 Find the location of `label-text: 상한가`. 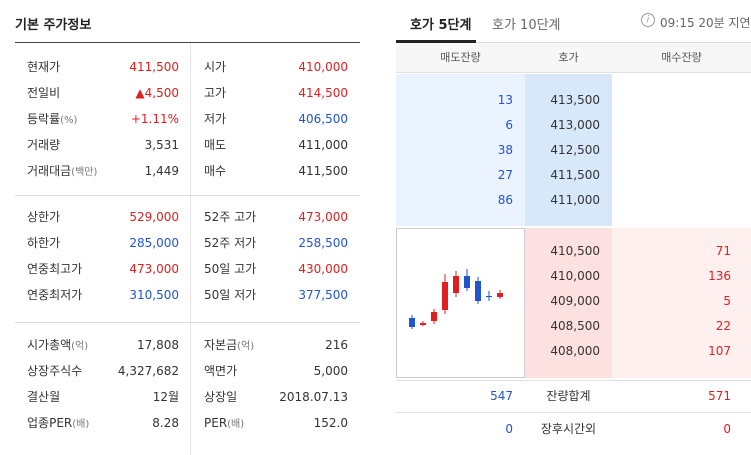

label-text: 상한가 is located at coordinates (44, 217).